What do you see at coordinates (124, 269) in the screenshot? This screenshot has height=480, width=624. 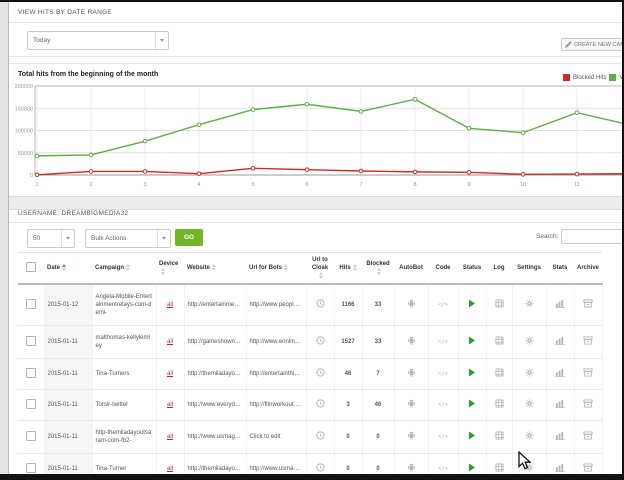 I see `column-header-campaign: Campaign` at bounding box center [124, 269].